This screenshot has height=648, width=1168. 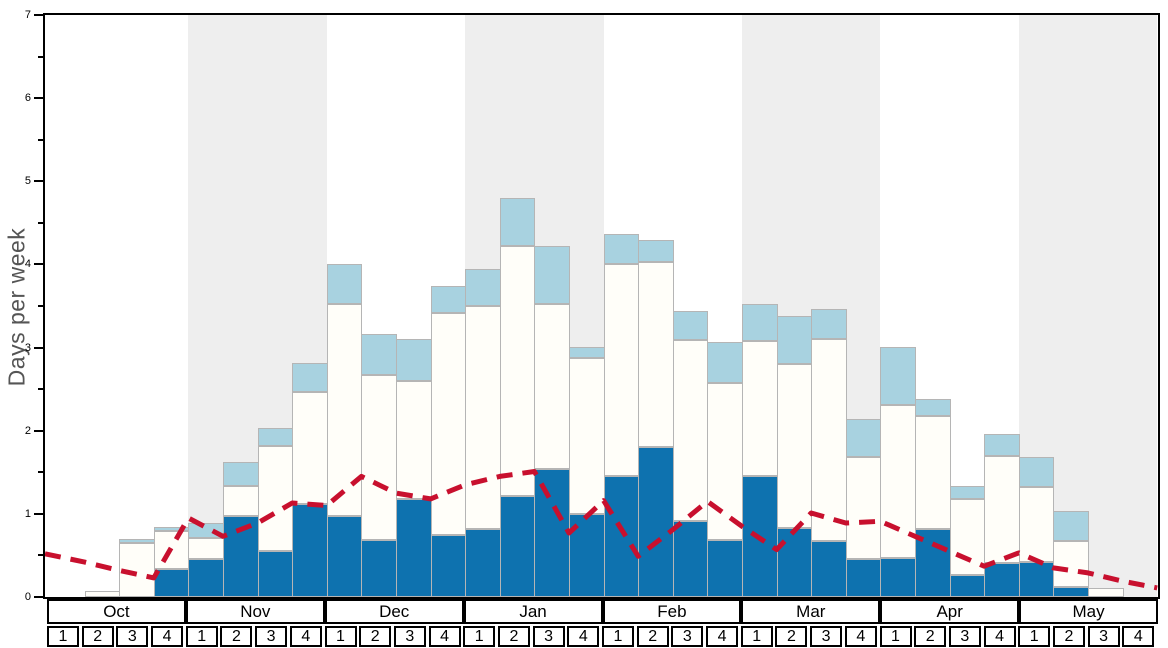 I want to click on month-cell-apr: Apr, so click(x=950, y=611).